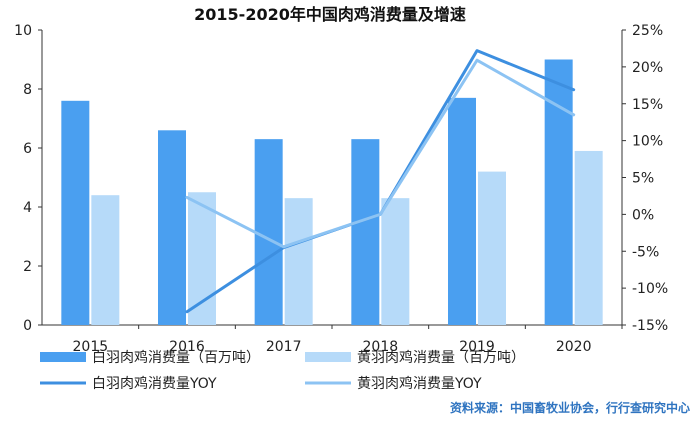  Describe the element at coordinates (645, 252) in the screenshot. I see `y-right-tick-label: -5%` at that location.